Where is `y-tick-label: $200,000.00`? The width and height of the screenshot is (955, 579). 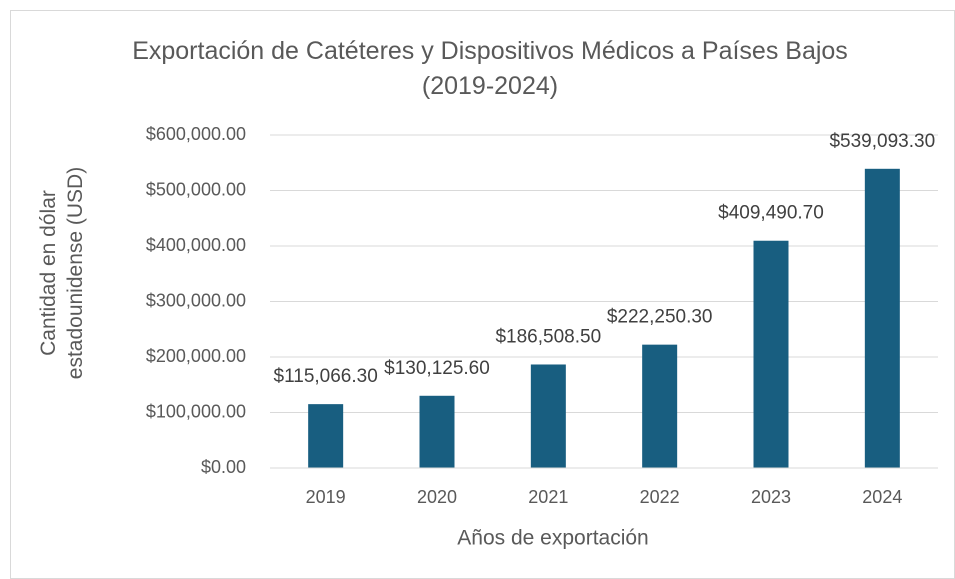
y-tick-label: $200,000.00 is located at coordinates (196, 356).